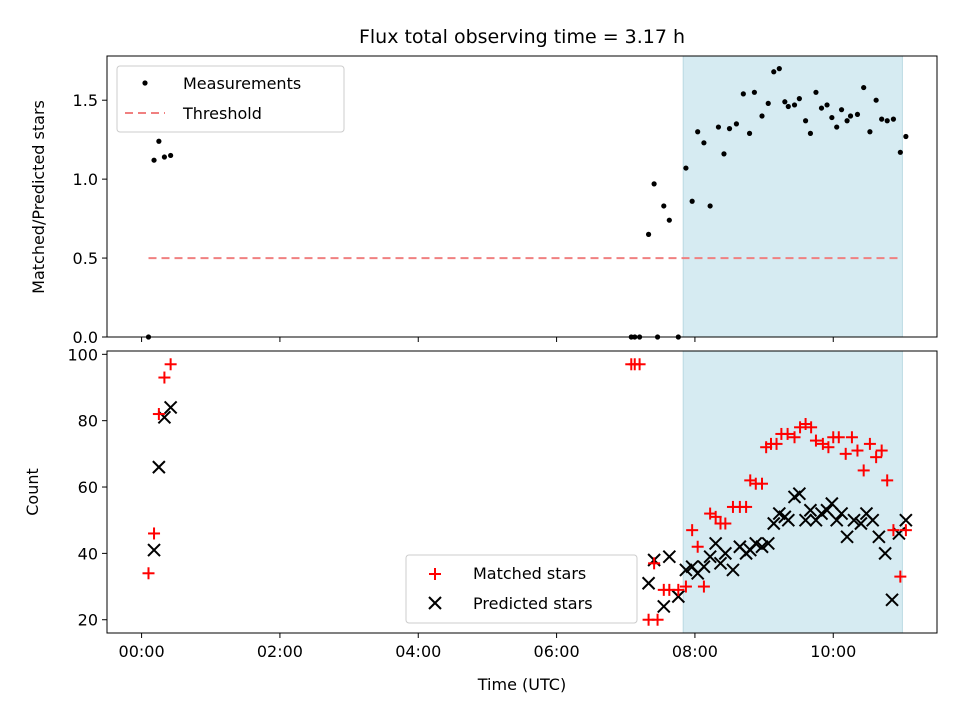 The width and height of the screenshot is (960, 720). Describe the element at coordinates (85, 179) in the screenshot. I see `top-y-tick-label: 1.0` at that location.